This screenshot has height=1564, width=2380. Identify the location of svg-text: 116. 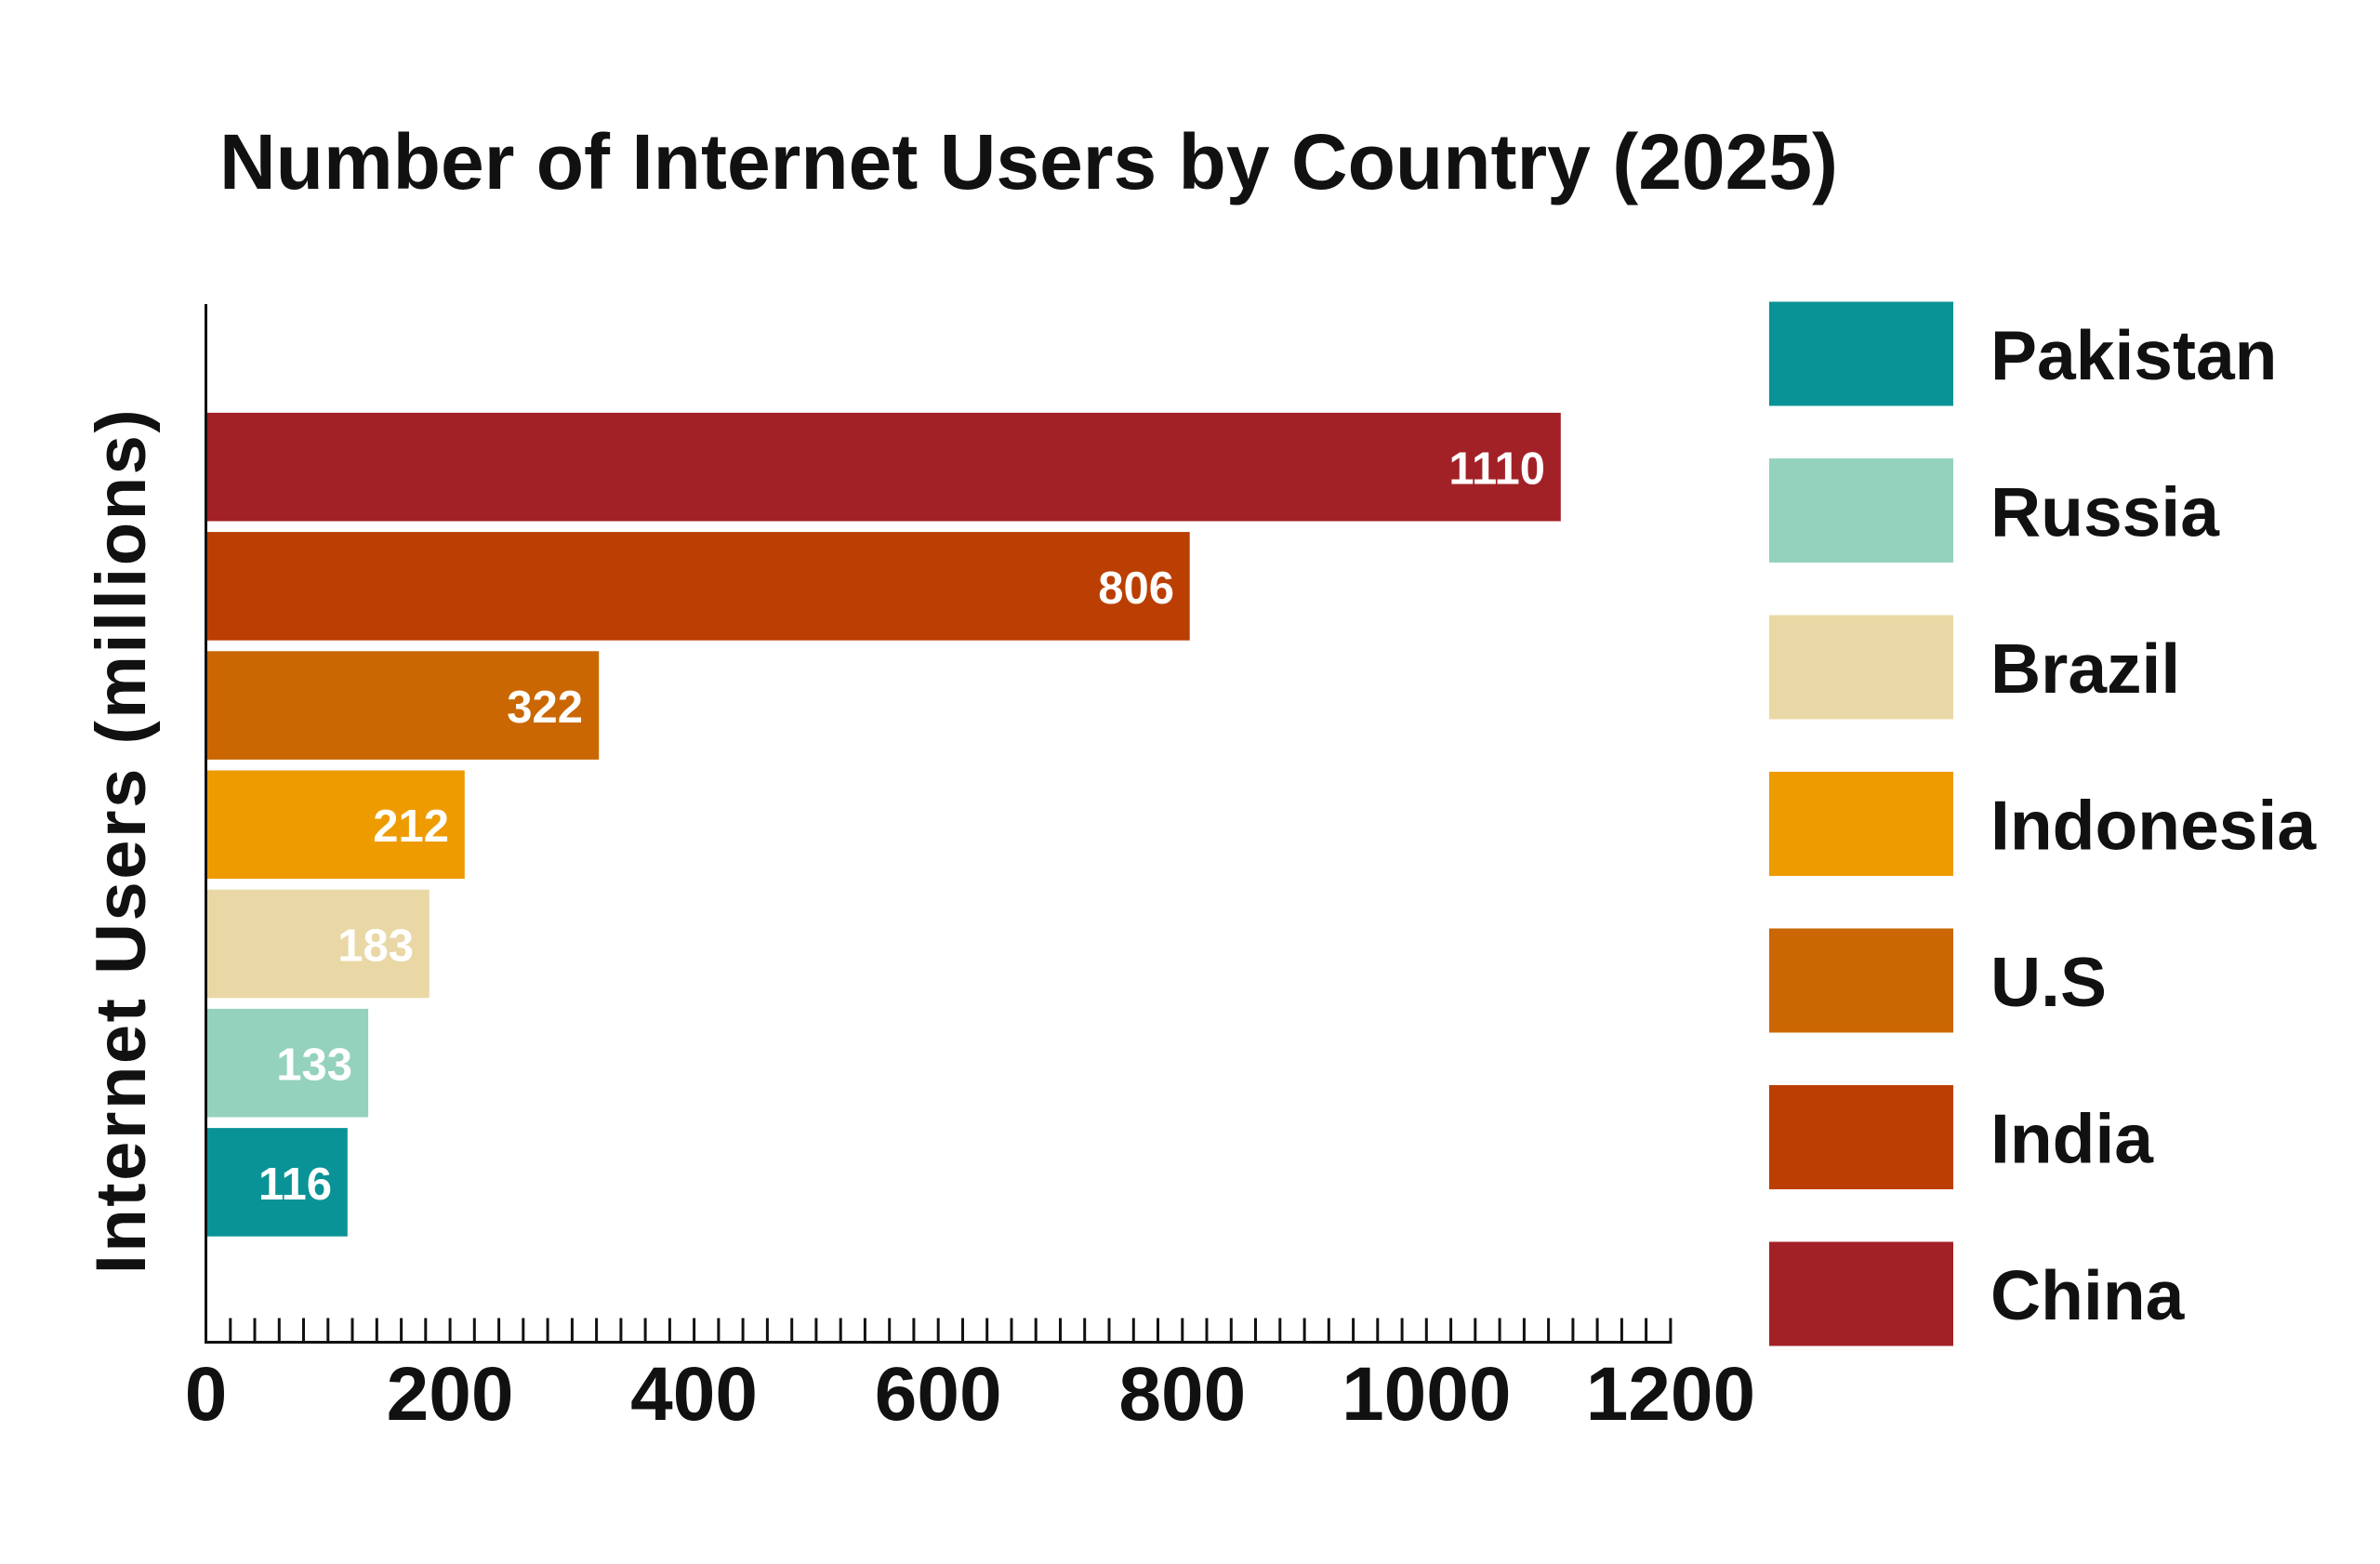
(295, 1185).